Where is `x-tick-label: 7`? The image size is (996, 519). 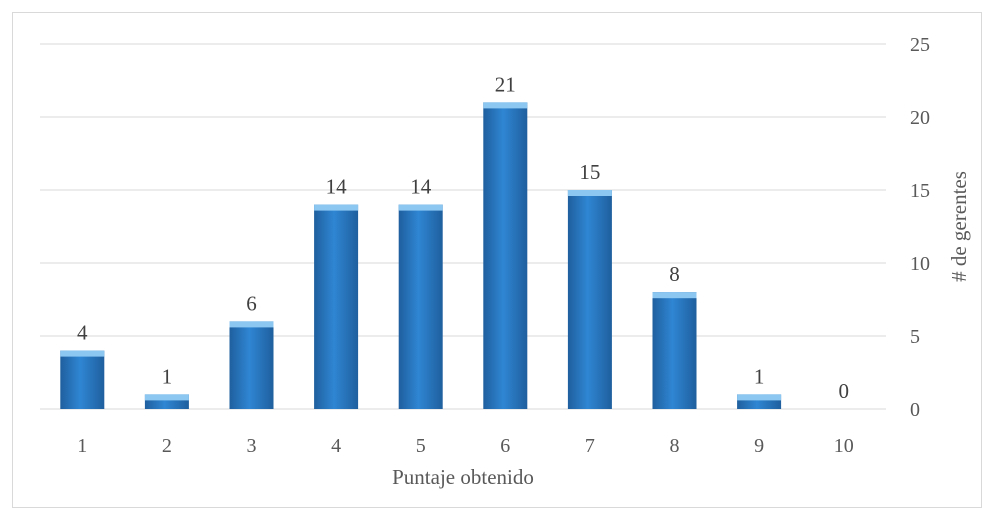
x-tick-label: 7 is located at coordinates (590, 446).